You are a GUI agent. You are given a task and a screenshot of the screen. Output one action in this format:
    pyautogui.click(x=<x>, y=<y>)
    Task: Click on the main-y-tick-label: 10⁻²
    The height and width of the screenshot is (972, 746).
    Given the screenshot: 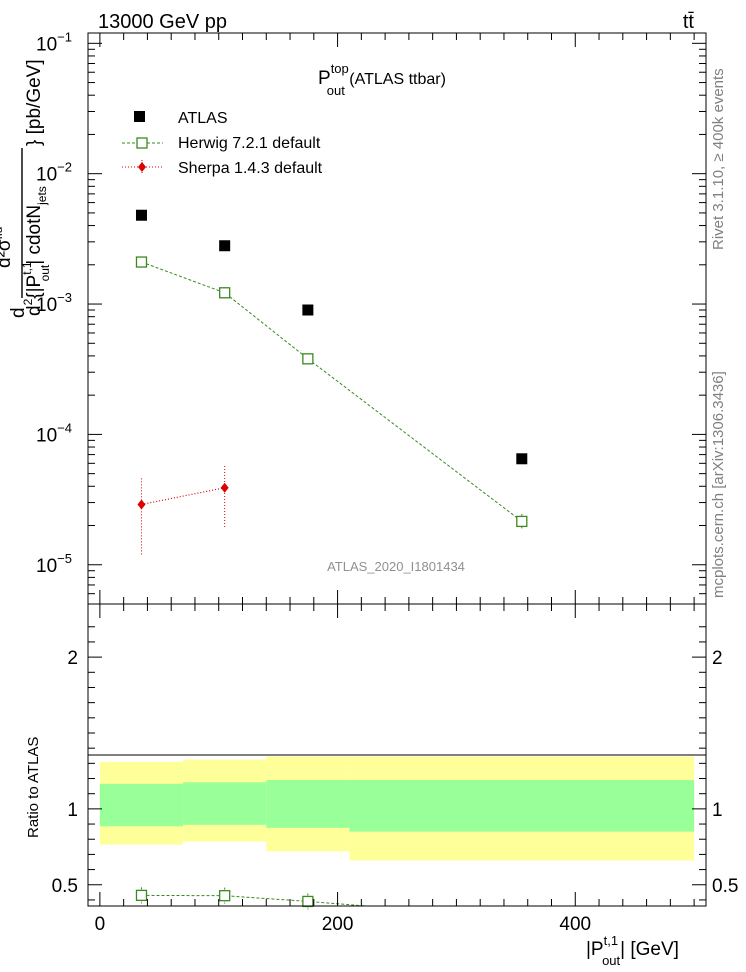 What is the action you would take?
    pyautogui.click(x=54, y=173)
    